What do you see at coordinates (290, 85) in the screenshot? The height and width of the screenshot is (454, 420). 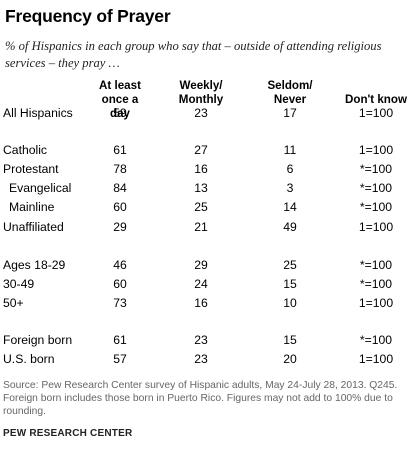 I see `column-header-seldom-line1: Seldom/` at bounding box center [290, 85].